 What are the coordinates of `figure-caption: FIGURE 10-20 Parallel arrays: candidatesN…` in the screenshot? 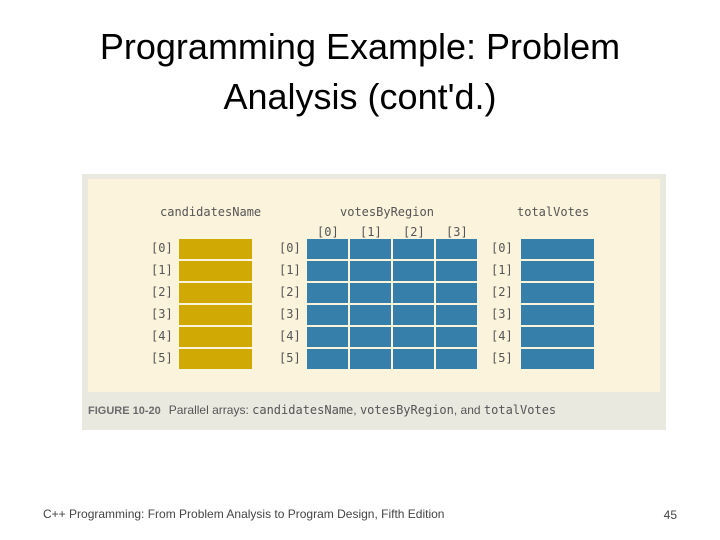 It's located at (322, 410).